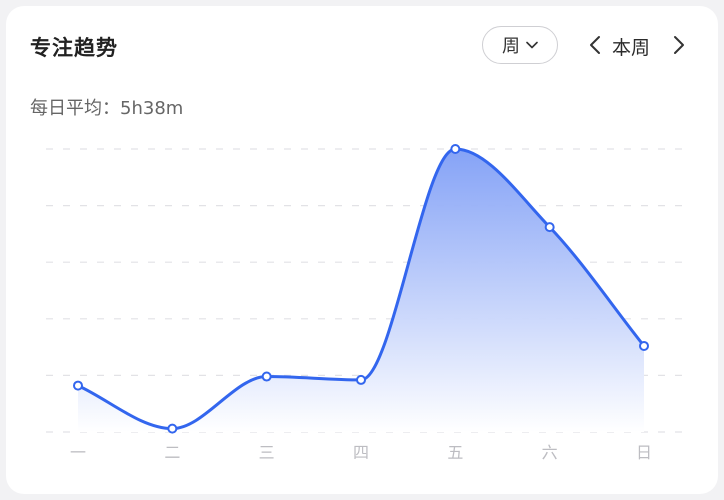 The image size is (724, 500). I want to click on next-week-button, so click(679, 45).